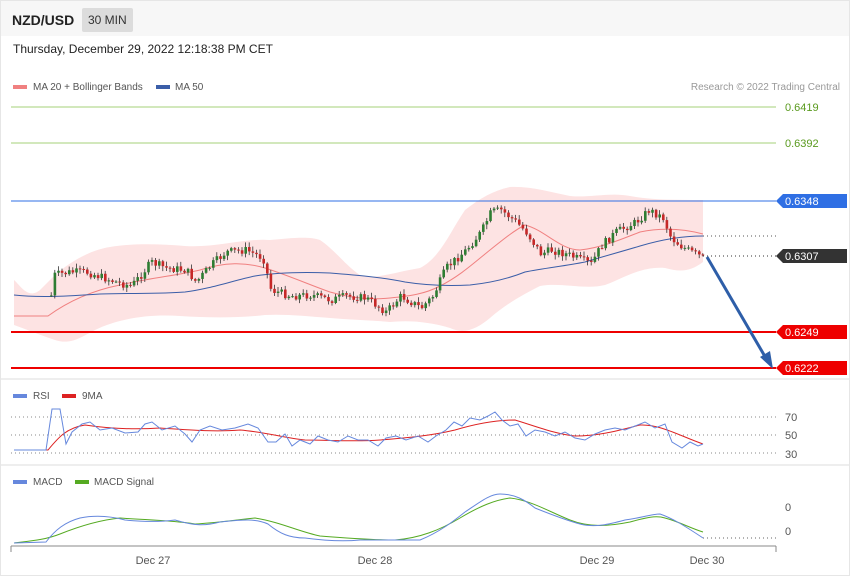  I want to click on x-tick-dec-28: Dec 28, so click(375, 561).